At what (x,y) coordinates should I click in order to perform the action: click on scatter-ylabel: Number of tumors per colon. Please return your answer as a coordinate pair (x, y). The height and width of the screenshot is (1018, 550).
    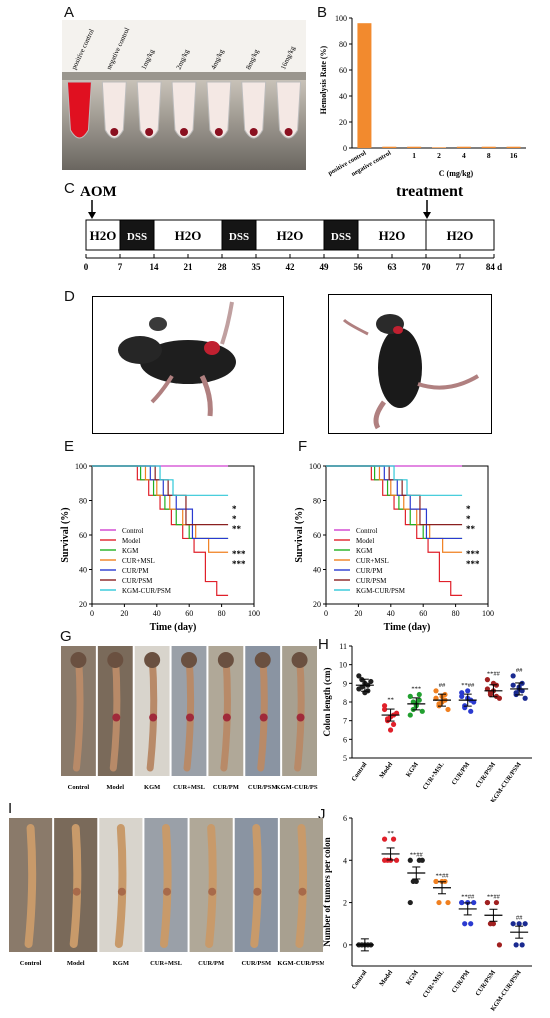
    Looking at the image, I should click on (327, 891).